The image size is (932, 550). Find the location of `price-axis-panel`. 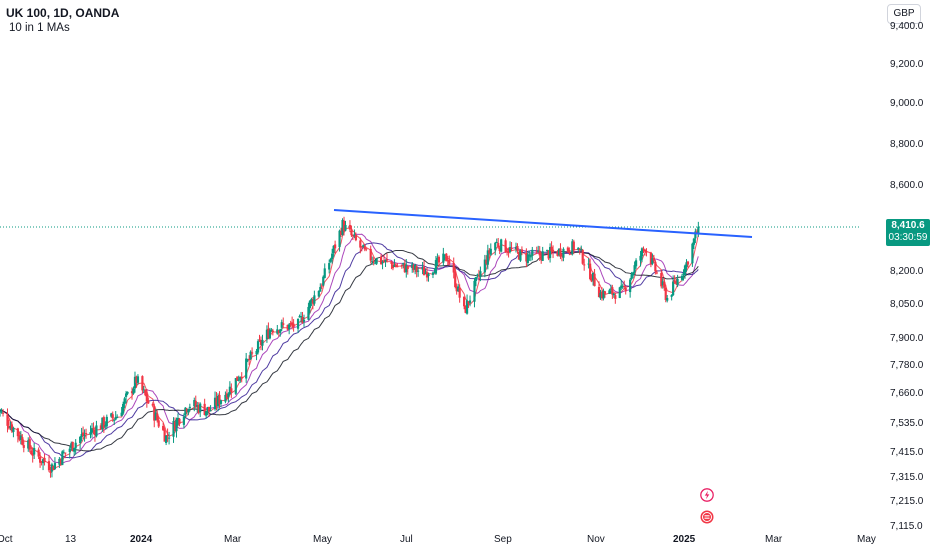

price-axis-panel is located at coordinates (896, 275).